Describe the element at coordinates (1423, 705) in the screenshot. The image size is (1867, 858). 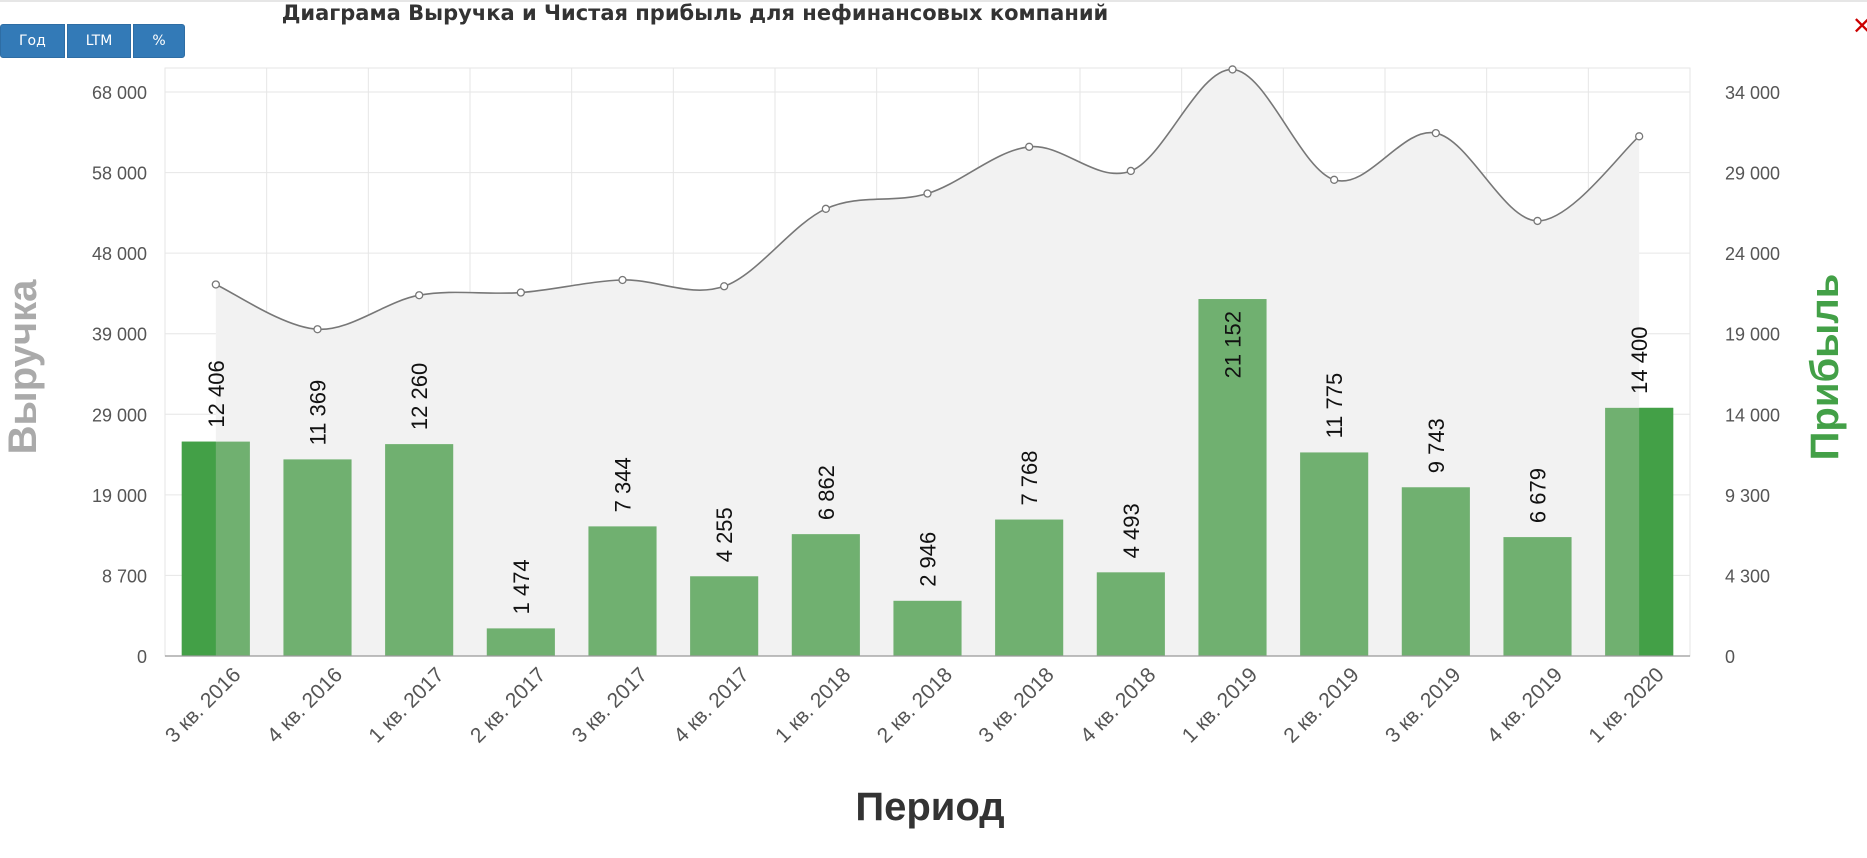
I see `x-tick-label: 3 кв. 2019` at that location.